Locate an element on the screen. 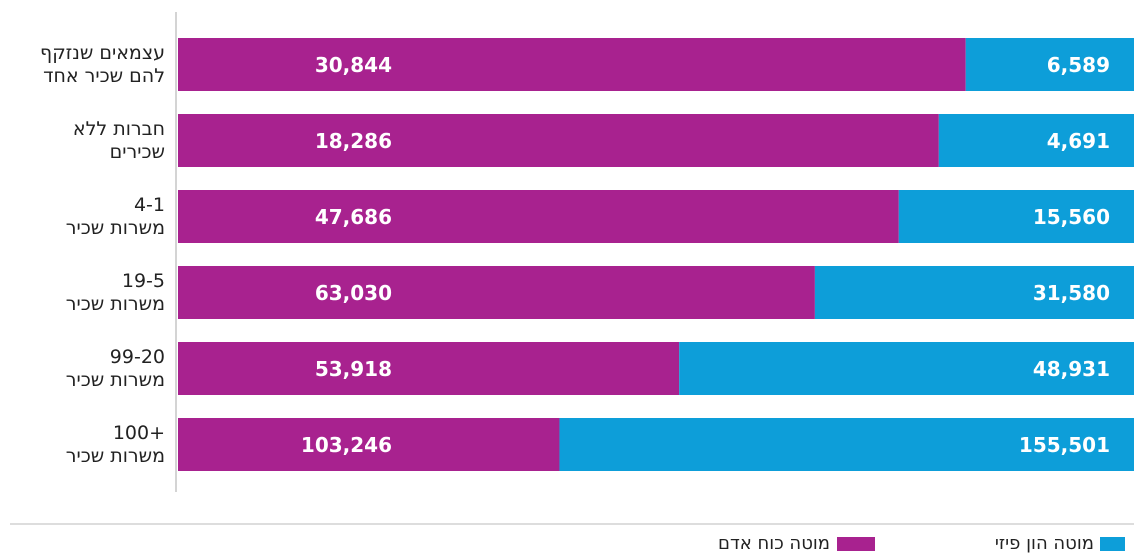 The width and height of the screenshot is (1134, 556). category-label: 19-5 משרות שכיר is located at coordinates (115, 292).